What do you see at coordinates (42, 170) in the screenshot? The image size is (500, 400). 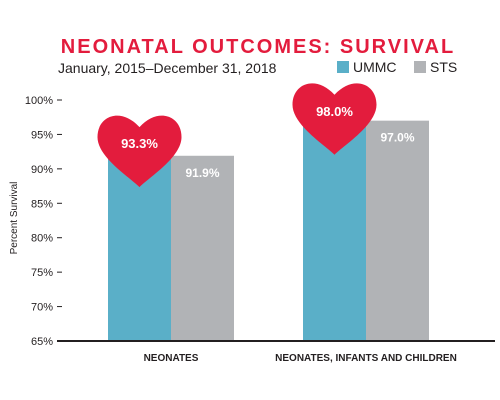 I see `y-tick-label: 90%` at bounding box center [42, 170].